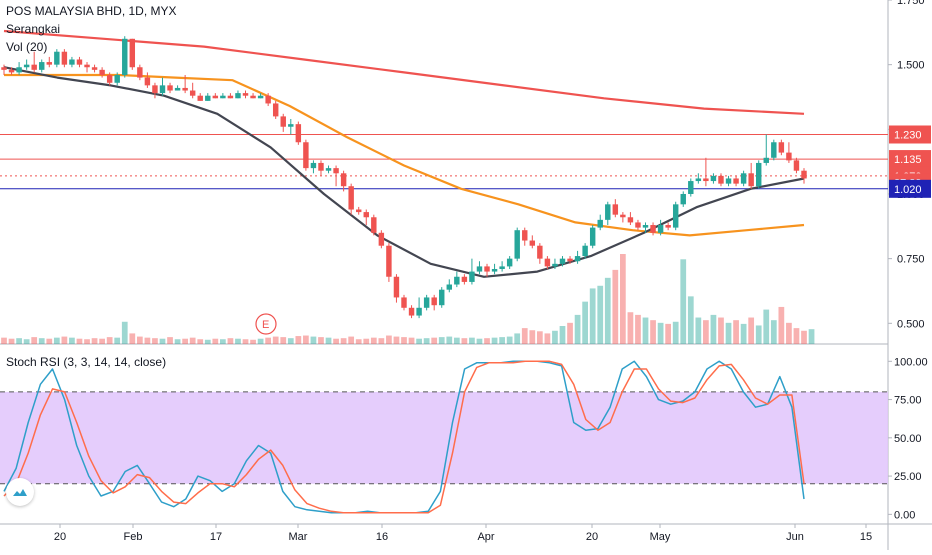 This screenshot has height=555, width=932. I want to click on price-label-text: 1.135, so click(908, 160).